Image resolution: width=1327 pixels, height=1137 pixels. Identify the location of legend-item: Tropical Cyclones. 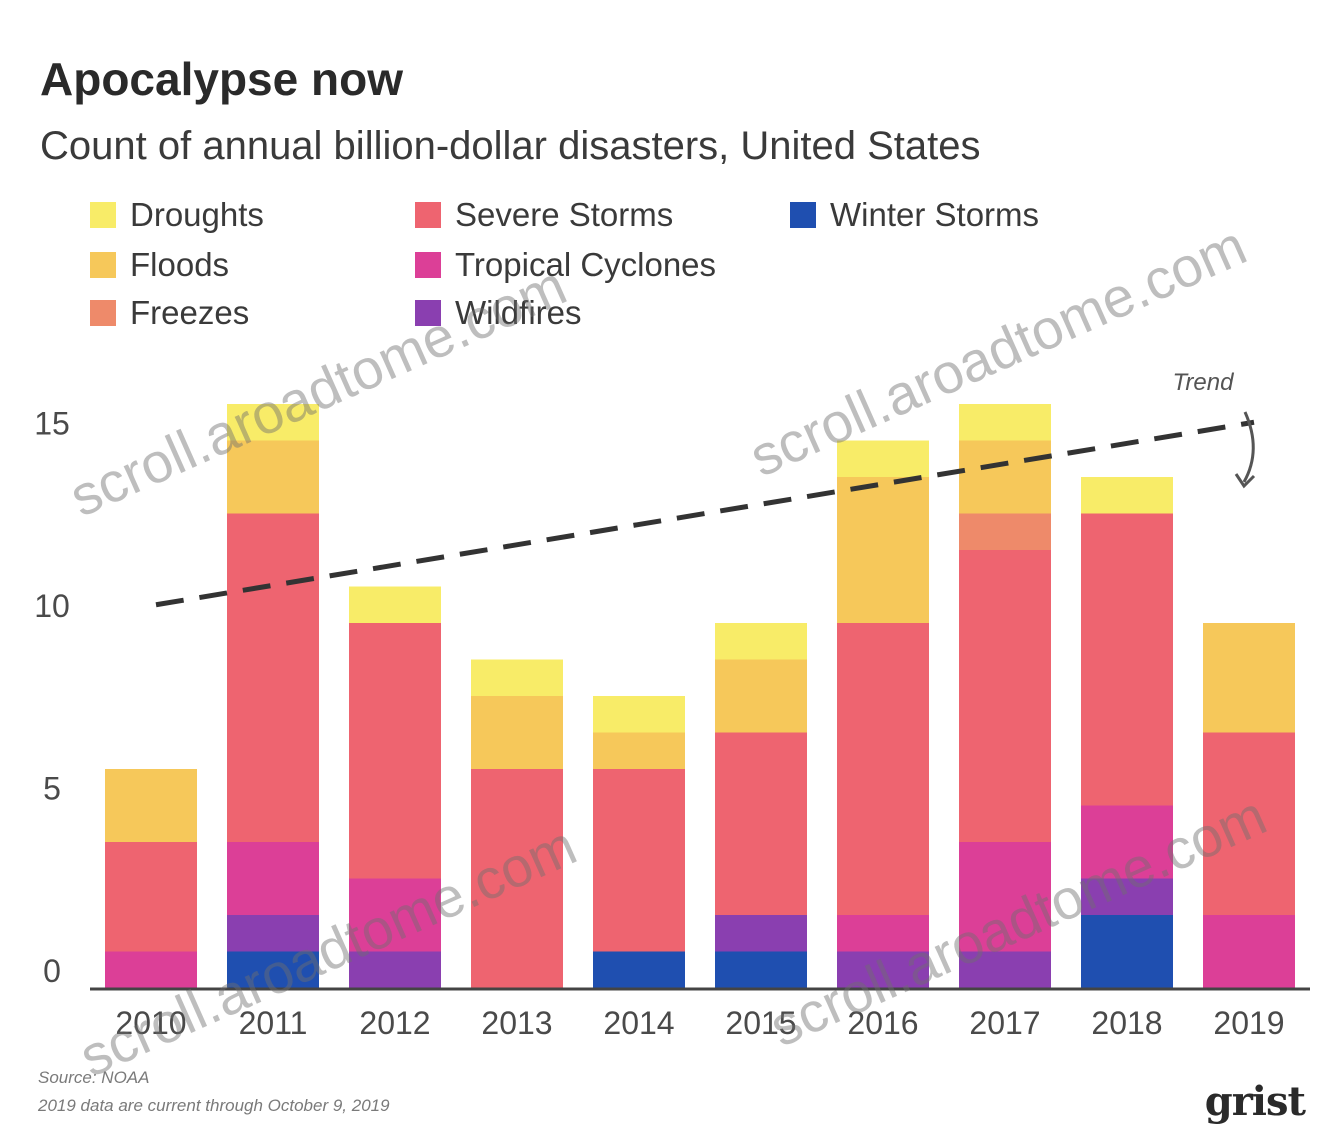
(565, 265).